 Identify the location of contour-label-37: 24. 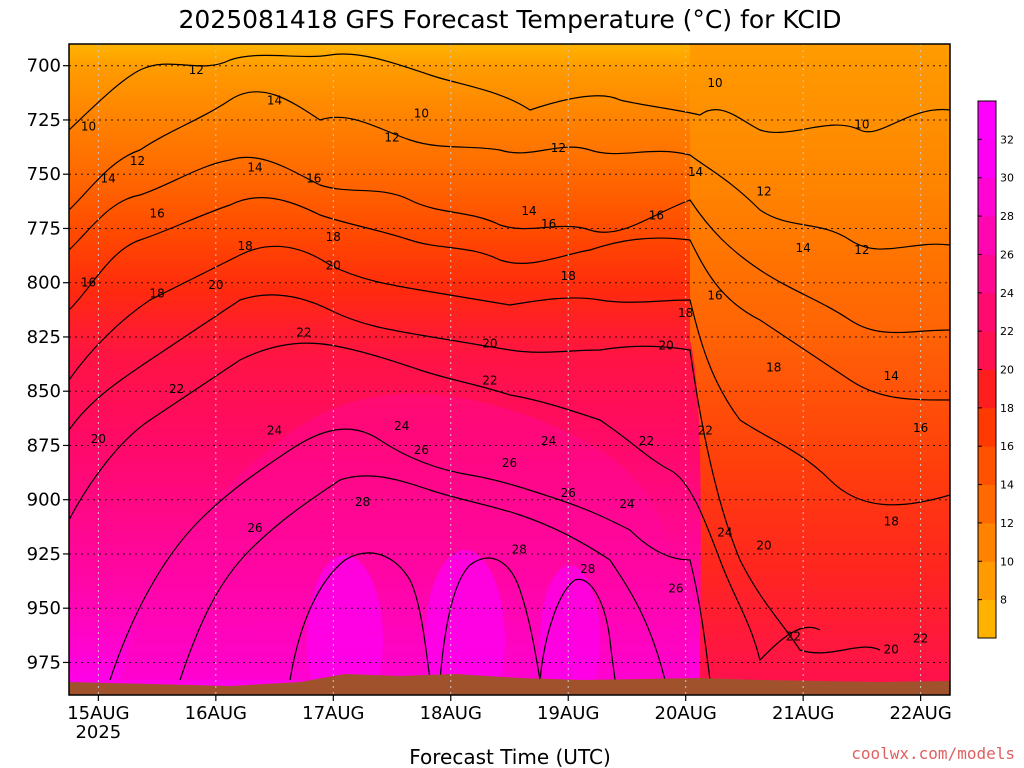
(274, 430).